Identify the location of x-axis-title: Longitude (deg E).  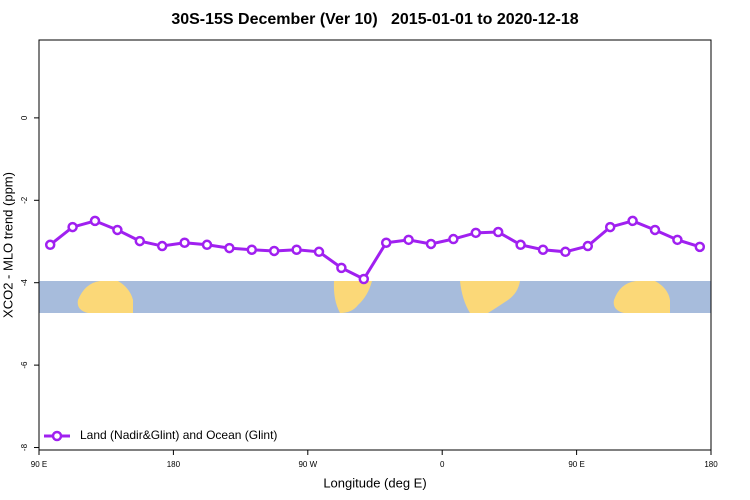
(374, 482).